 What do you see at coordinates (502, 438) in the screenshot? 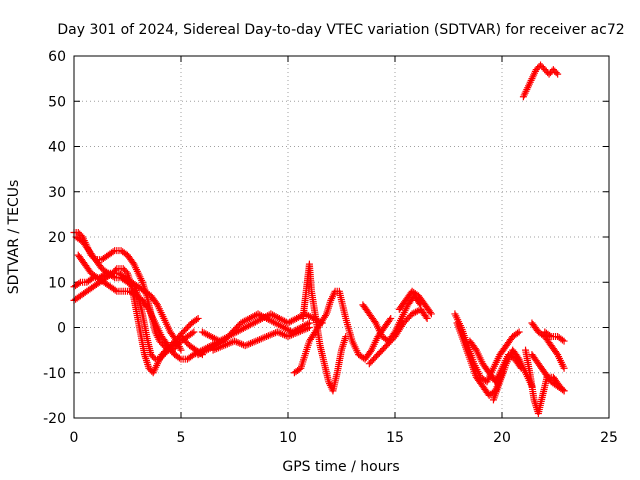
I see `x-tick-label: 20` at bounding box center [502, 438].